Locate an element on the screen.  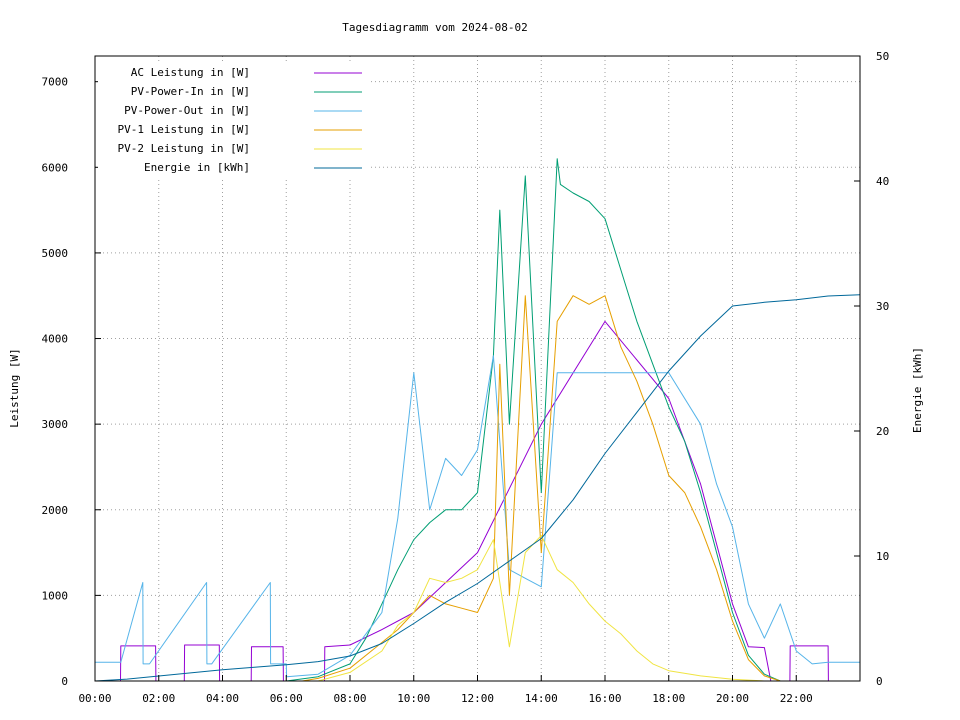
y2-tick-label: 10 is located at coordinates (882, 556).